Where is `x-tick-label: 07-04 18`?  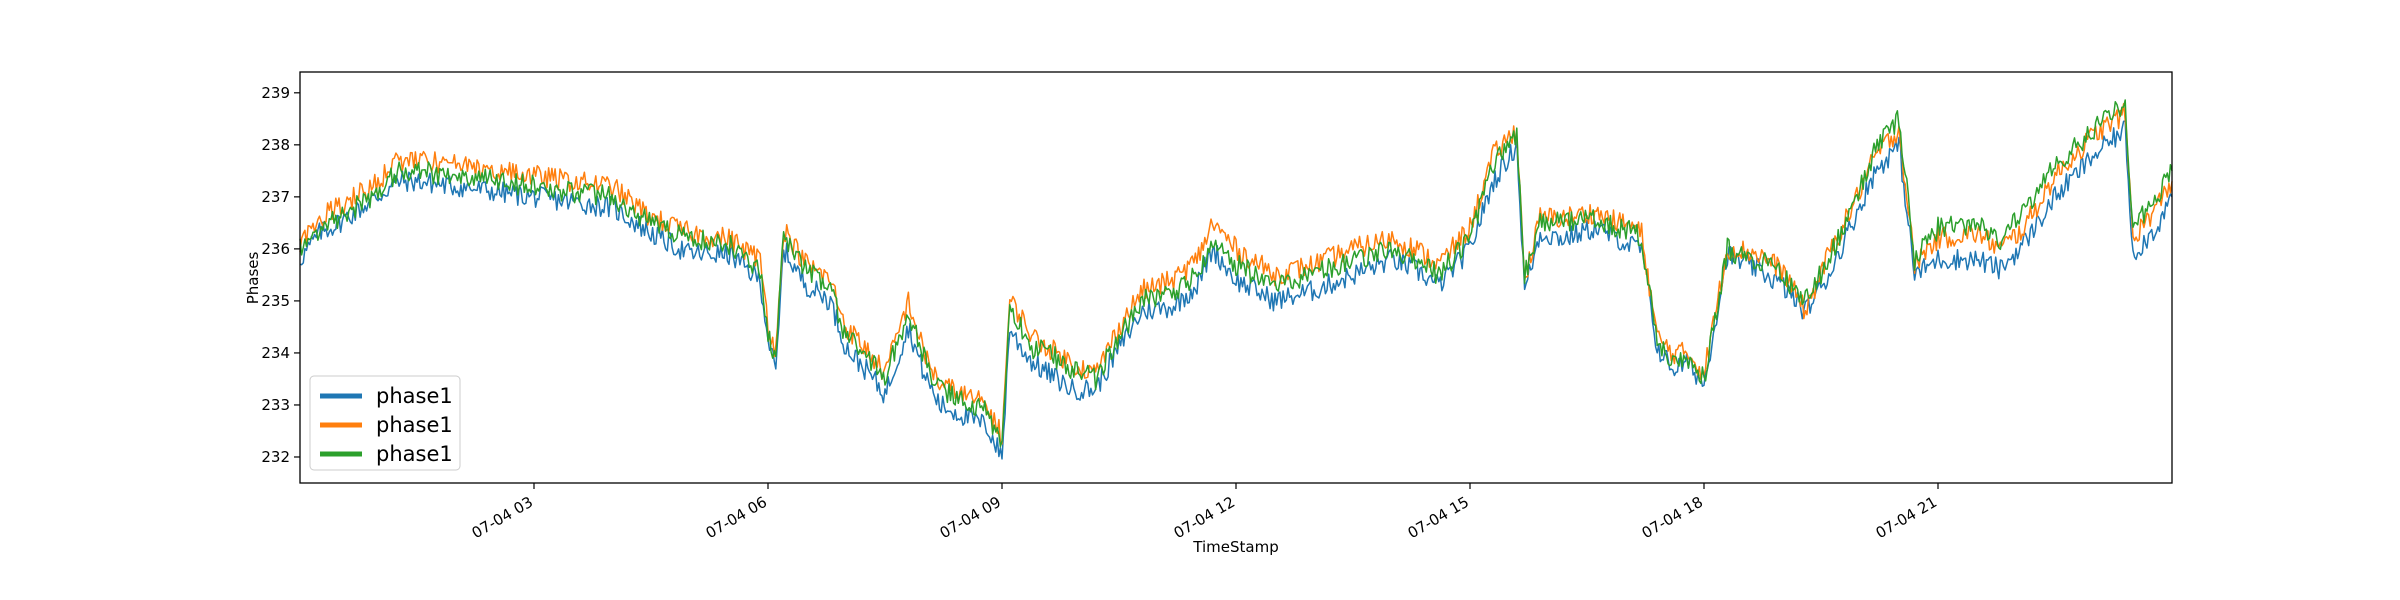 x-tick-label: 07-04 18 is located at coordinates (1672, 517).